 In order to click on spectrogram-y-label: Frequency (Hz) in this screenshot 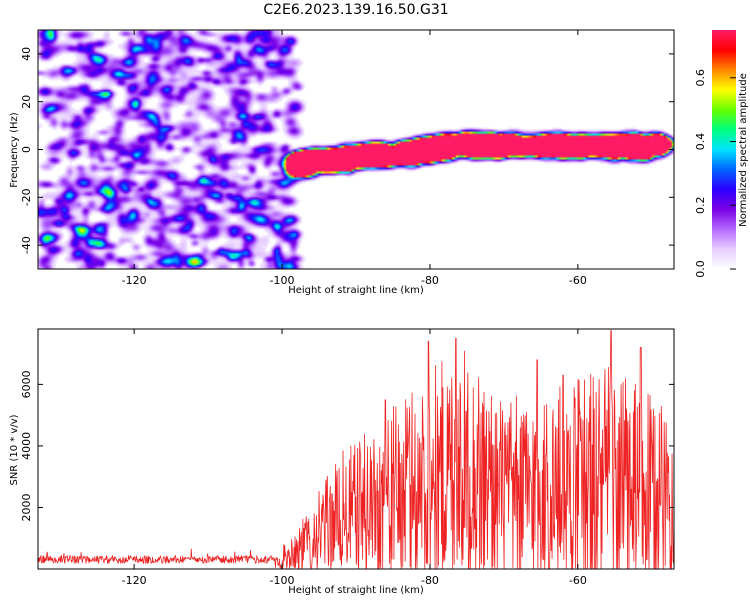, I will do `click(14, 150)`.